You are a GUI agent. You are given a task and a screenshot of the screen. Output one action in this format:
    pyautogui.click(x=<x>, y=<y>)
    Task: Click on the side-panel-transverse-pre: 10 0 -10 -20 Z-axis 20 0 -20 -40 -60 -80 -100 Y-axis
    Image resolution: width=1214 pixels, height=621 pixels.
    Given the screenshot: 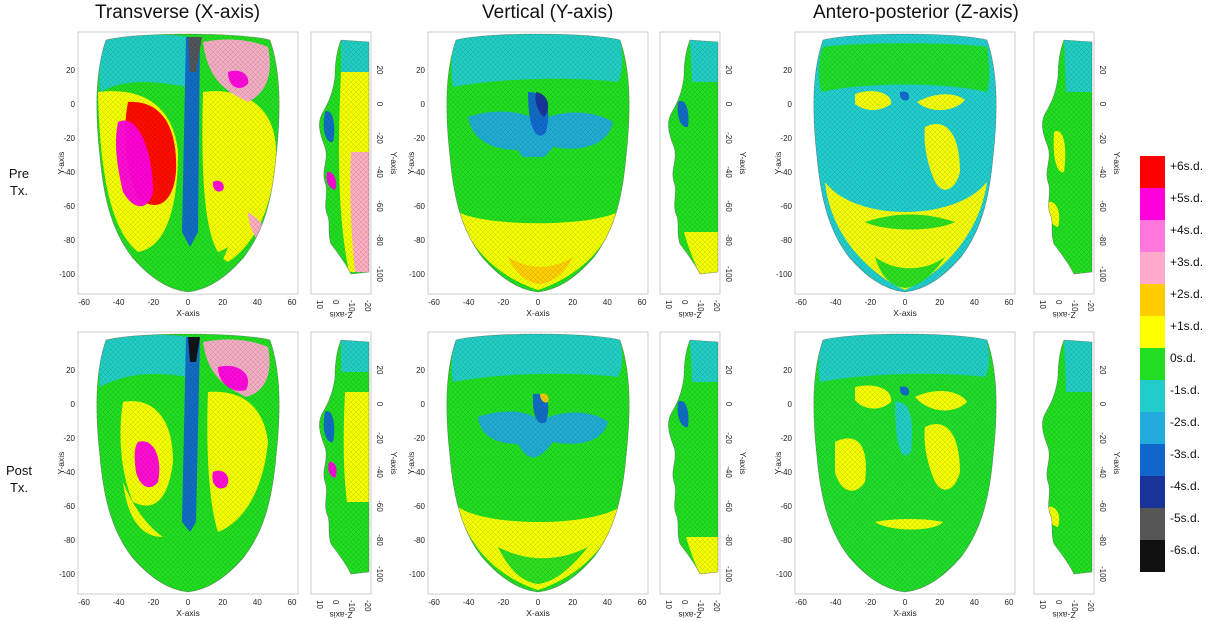 What is the action you would take?
    pyautogui.click(x=345, y=175)
    